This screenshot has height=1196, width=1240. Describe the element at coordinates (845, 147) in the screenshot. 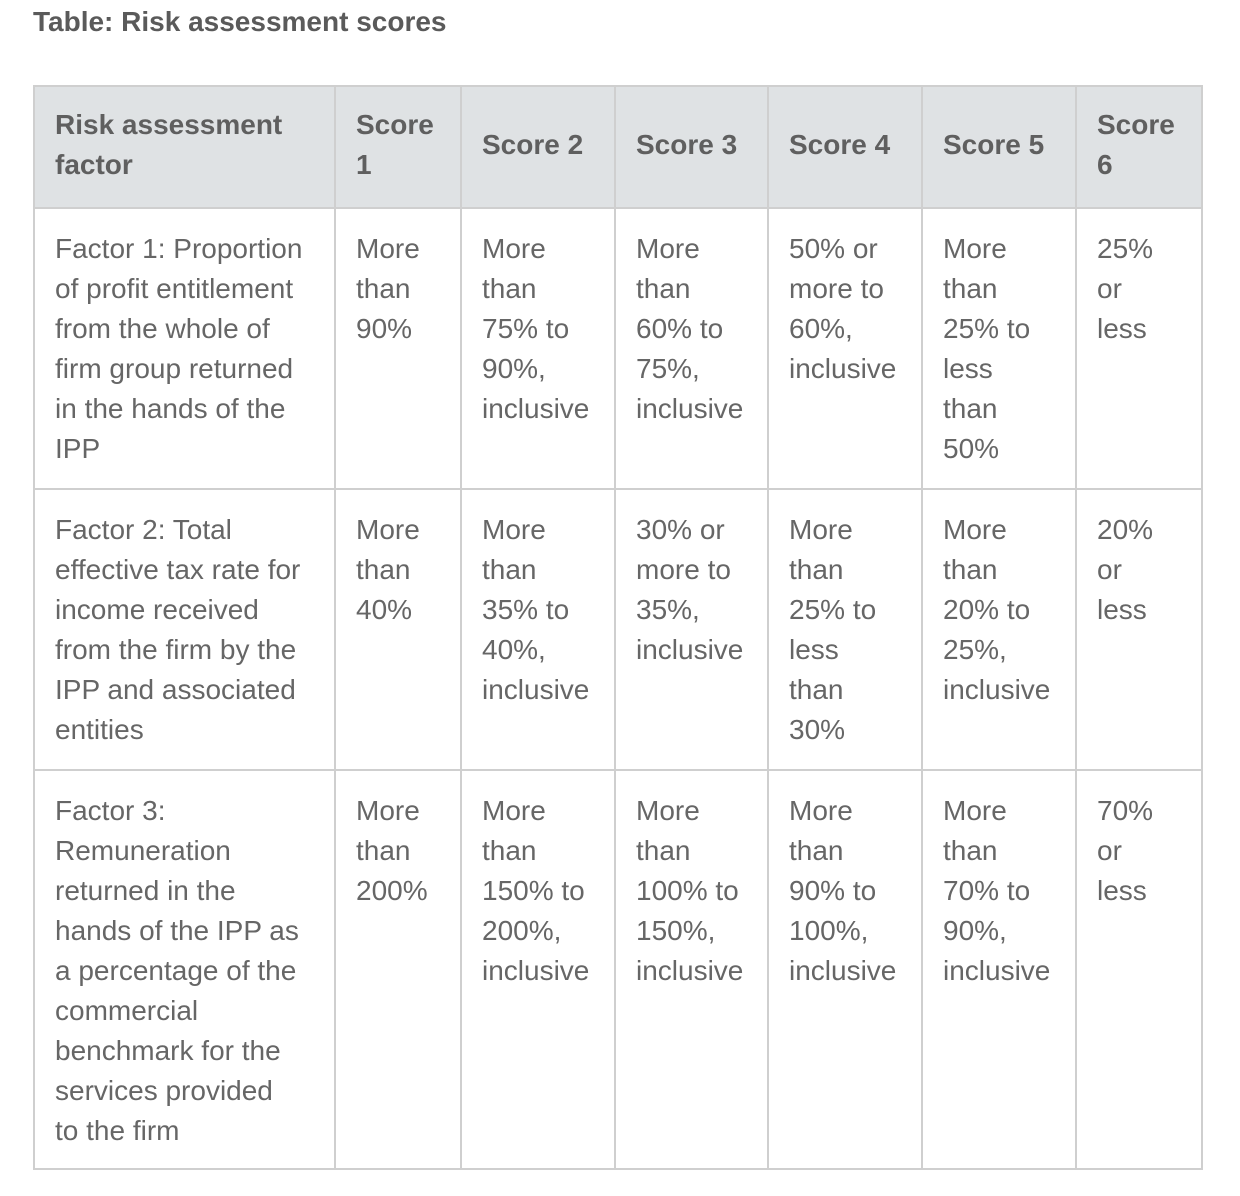

I see `header-score-4: Score 4` at that location.